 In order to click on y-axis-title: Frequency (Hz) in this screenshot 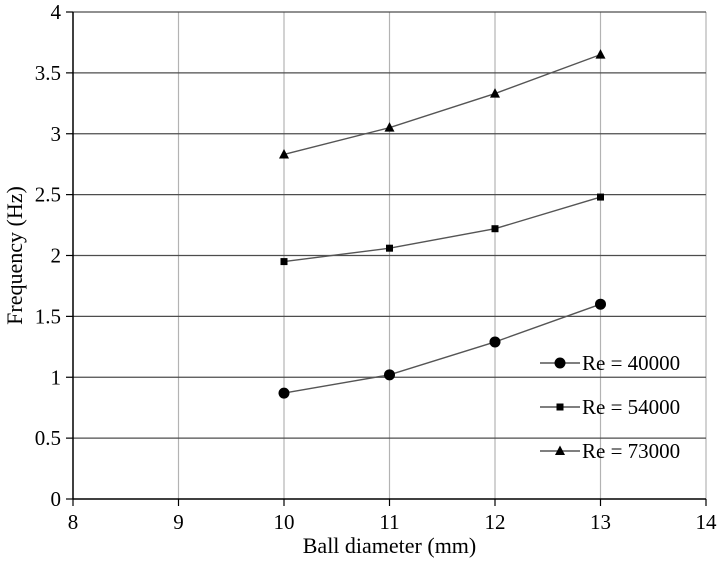, I will do `click(14, 255)`.